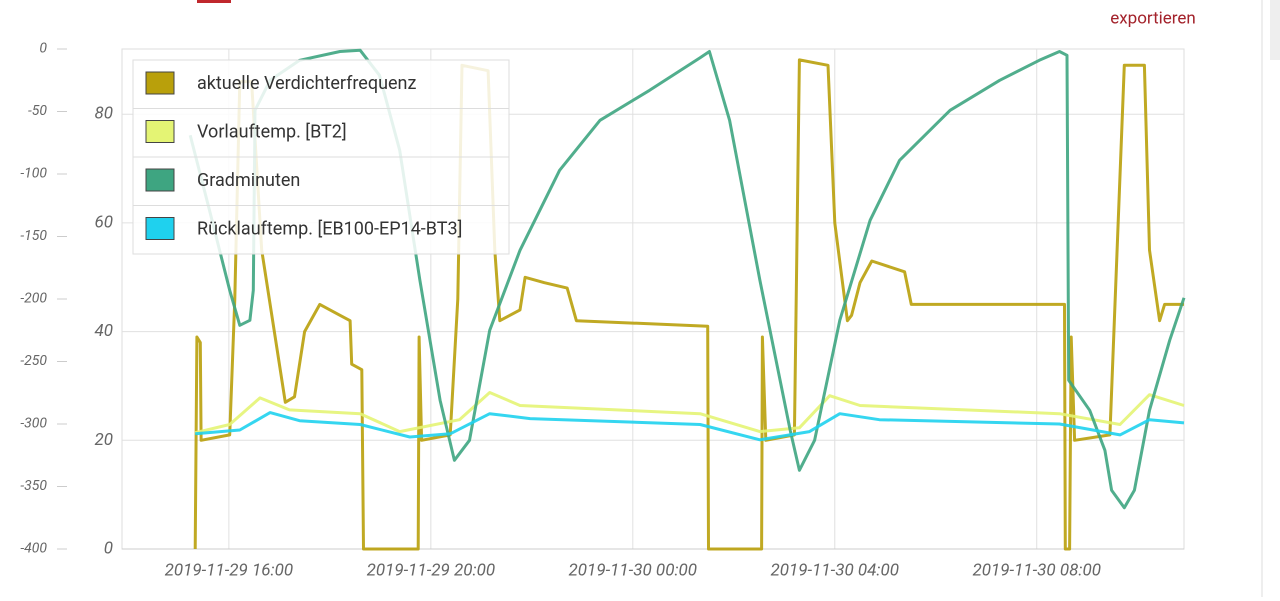 The image size is (1280, 601). I want to click on x-tick-label: 2019-11-29 16:00, so click(229, 570).